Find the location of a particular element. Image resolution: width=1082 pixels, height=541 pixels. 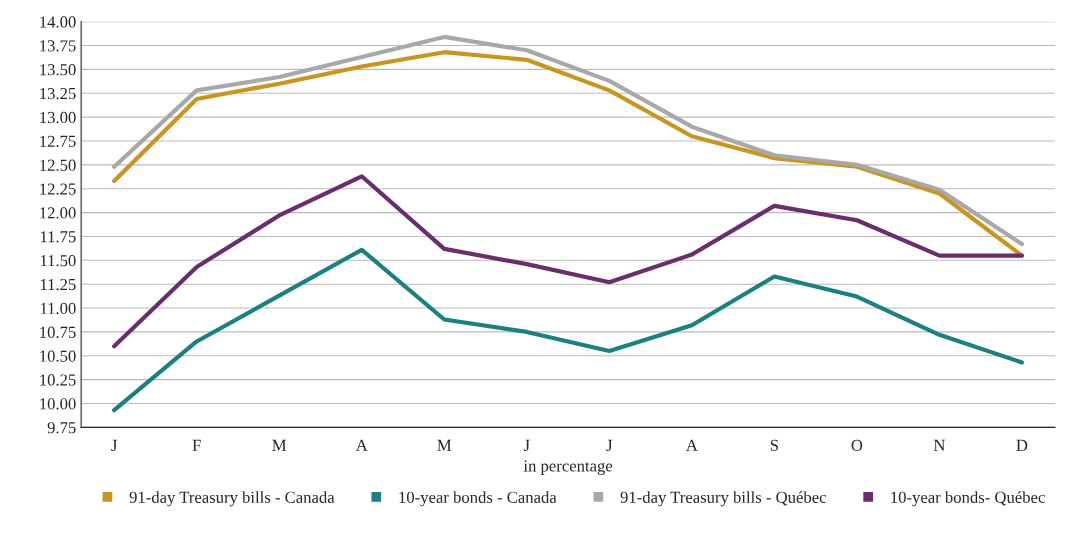

legend-label: 10-year bonds - Canada is located at coordinates (478, 499).